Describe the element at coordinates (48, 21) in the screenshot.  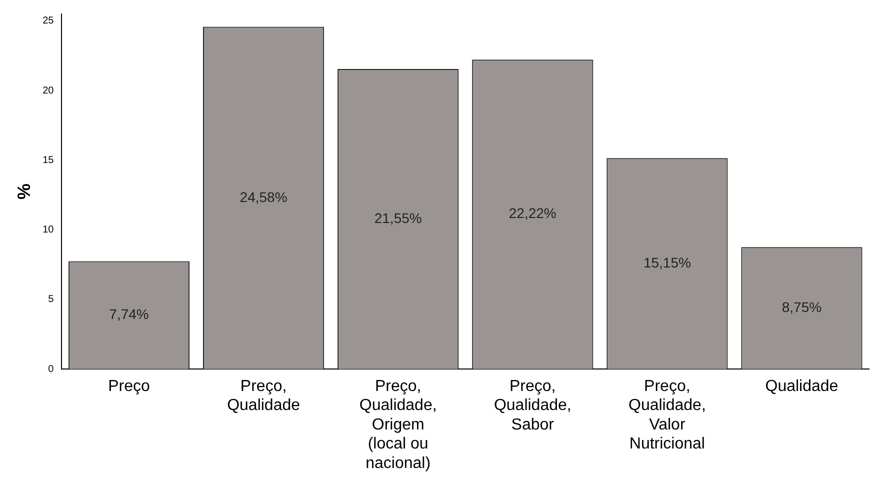
I see `y-tick-label: 25` at that location.